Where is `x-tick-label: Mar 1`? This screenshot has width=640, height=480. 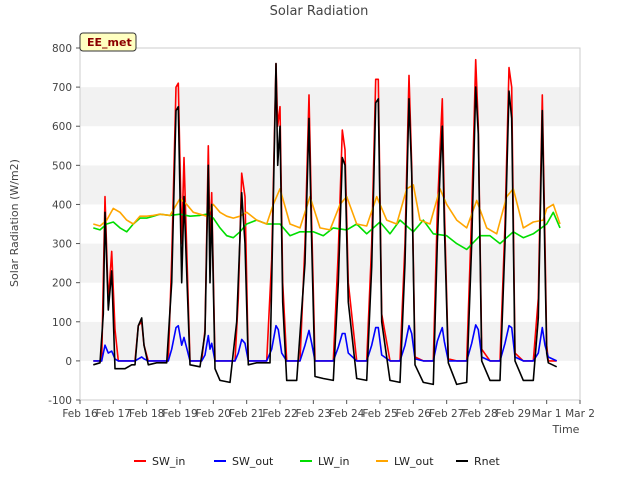
x-tick-label: Mar 1 is located at coordinates (547, 414).